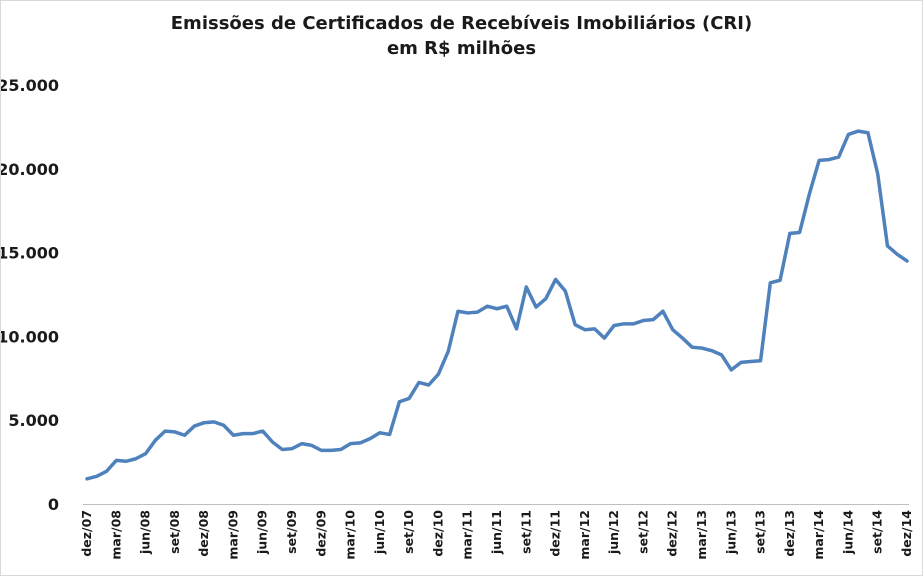 Image resolution: width=923 pixels, height=576 pixels. I want to click on x-tick-label: set/10, so click(408, 532).